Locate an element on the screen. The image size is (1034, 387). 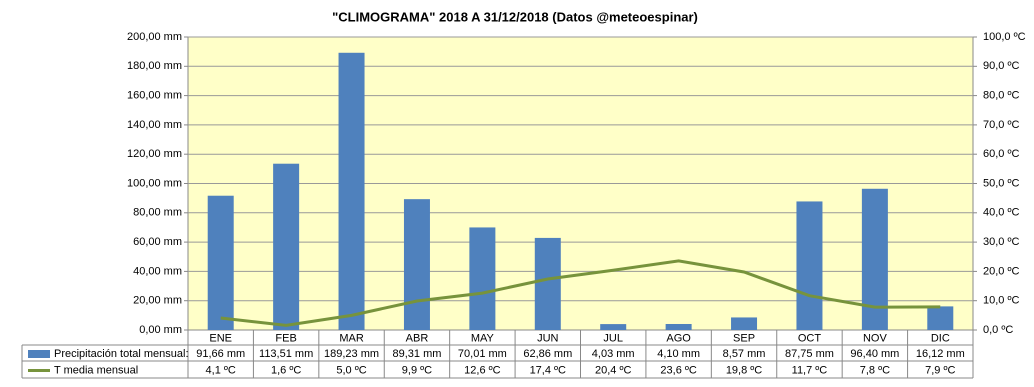
table-value: 113,51 mm is located at coordinates (286, 354).